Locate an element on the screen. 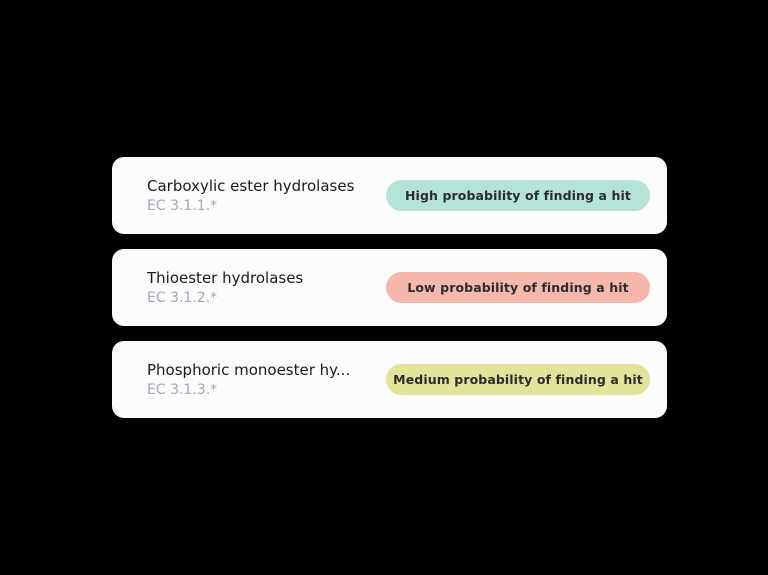  enzyme-class-name: Carboxylic ester hydrolases is located at coordinates (251, 186).